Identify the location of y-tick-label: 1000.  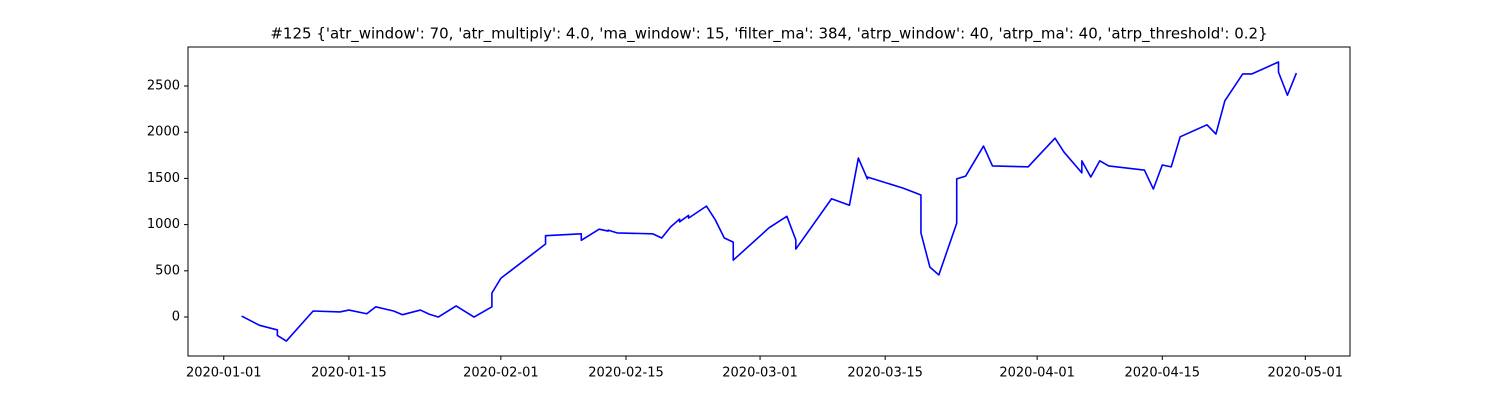
(163, 224).